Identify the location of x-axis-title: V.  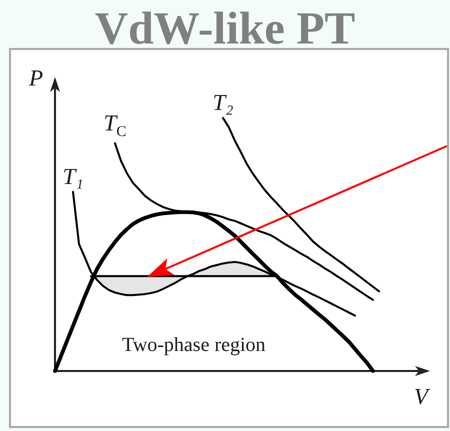
(422, 396).